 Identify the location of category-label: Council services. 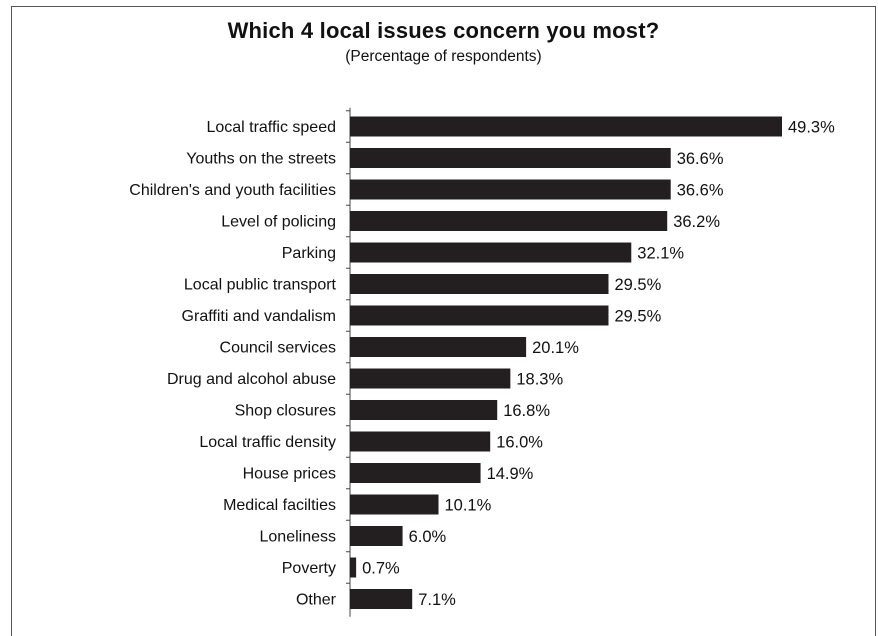
(278, 348).